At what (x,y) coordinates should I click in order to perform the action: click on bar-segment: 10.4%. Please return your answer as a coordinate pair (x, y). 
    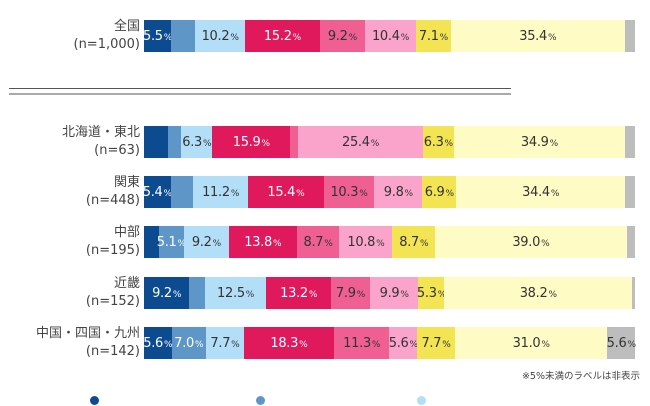
    Looking at the image, I should click on (390, 36).